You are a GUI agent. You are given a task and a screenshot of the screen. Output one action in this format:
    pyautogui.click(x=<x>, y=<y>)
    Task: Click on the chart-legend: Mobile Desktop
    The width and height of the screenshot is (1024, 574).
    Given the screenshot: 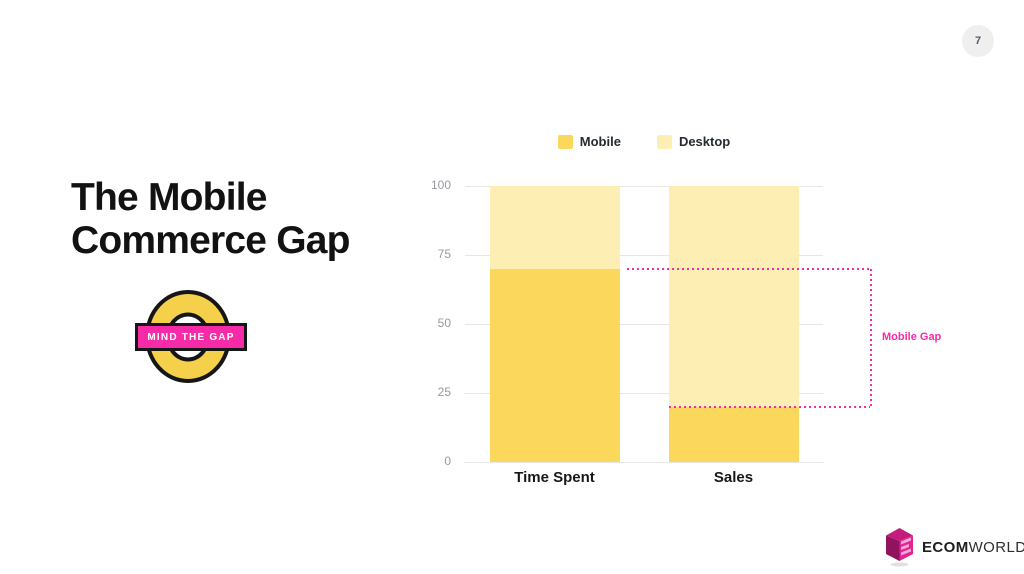 What is the action you would take?
    pyautogui.click(x=644, y=141)
    